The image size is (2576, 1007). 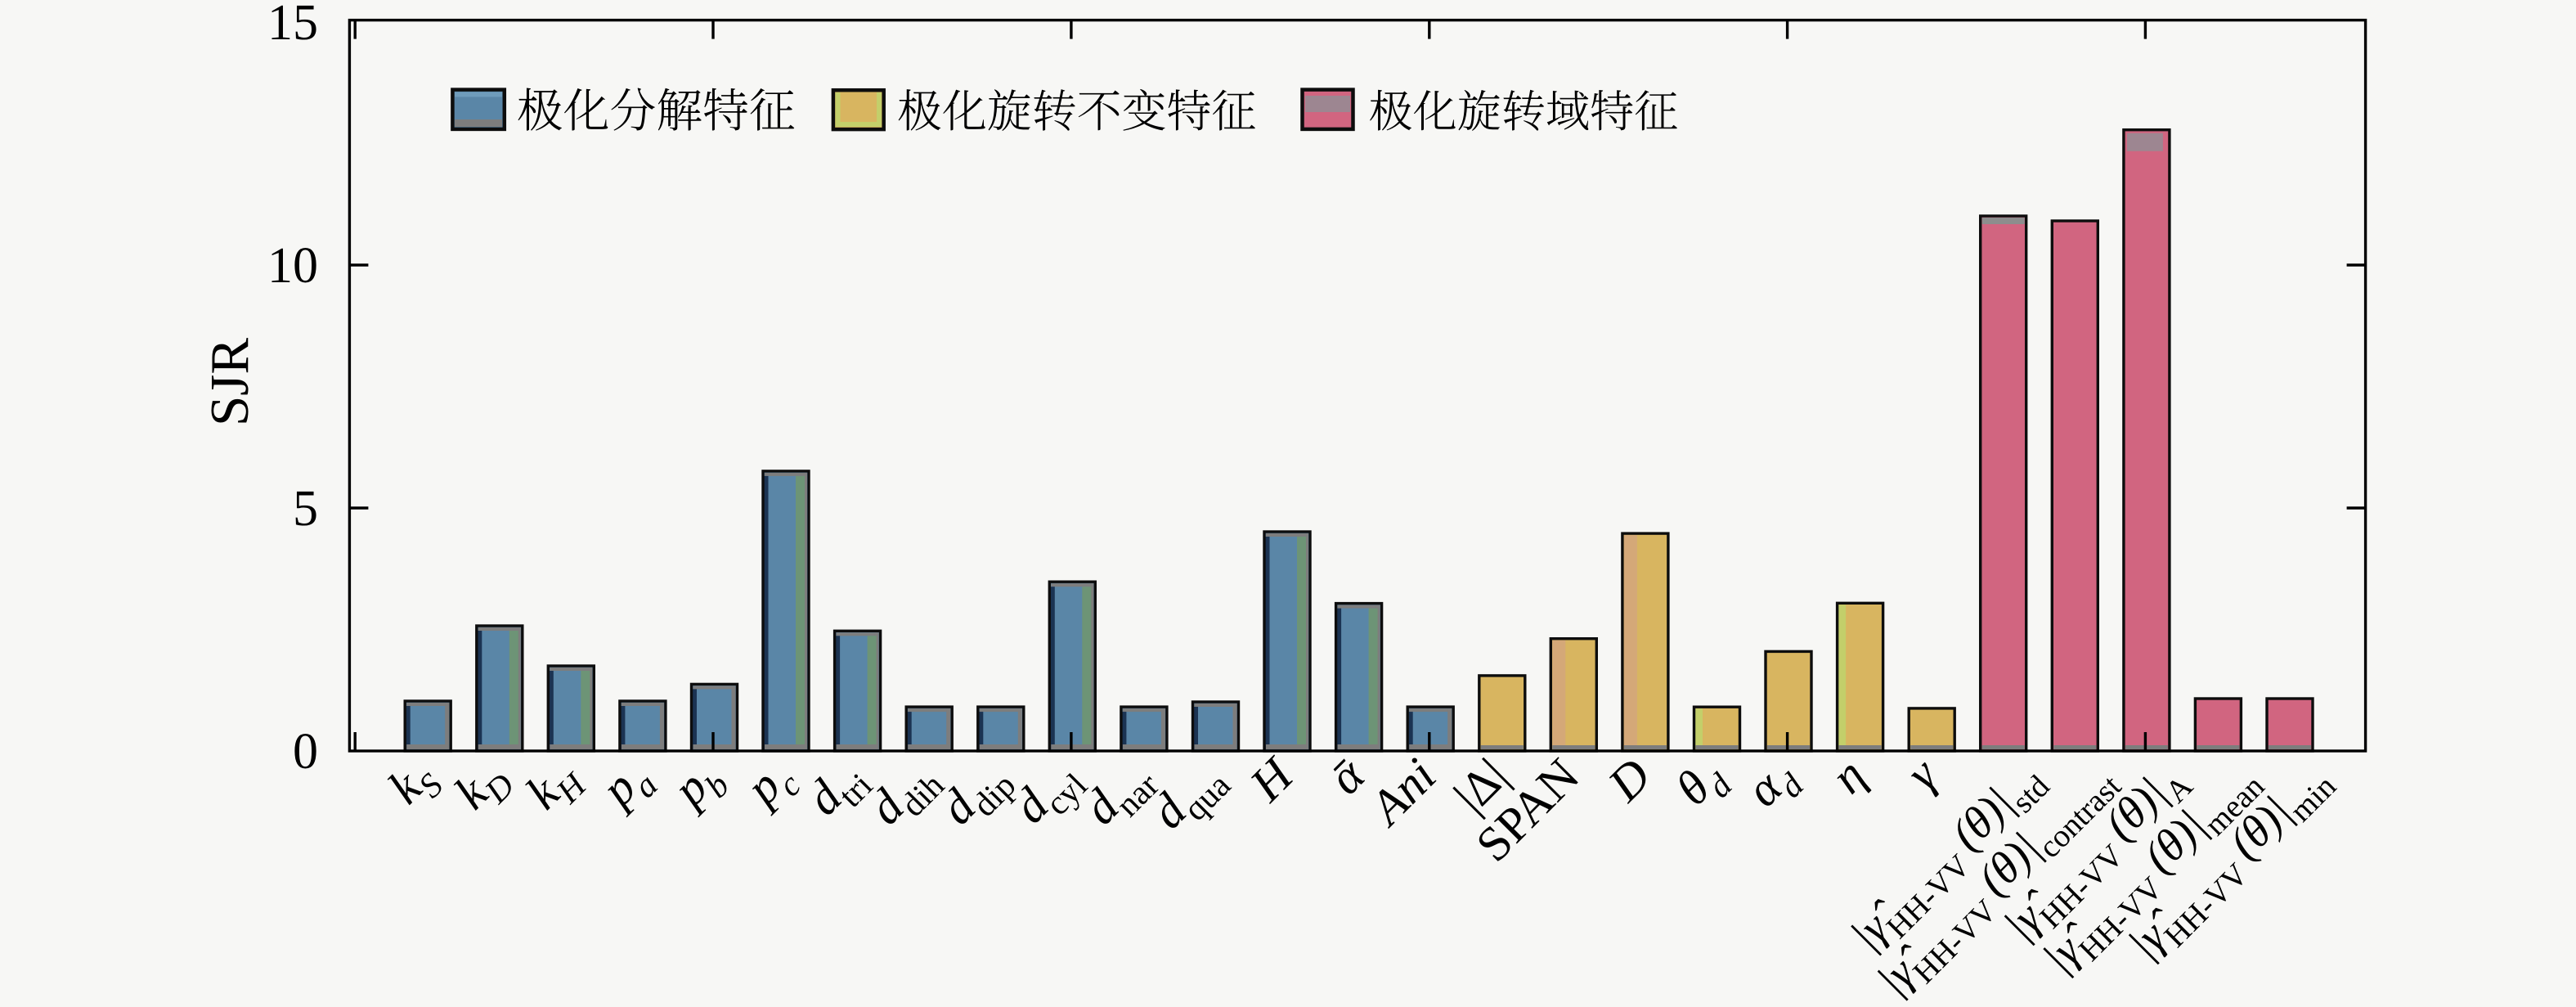 I want to click on svg-text: 5, so click(x=305, y=509).